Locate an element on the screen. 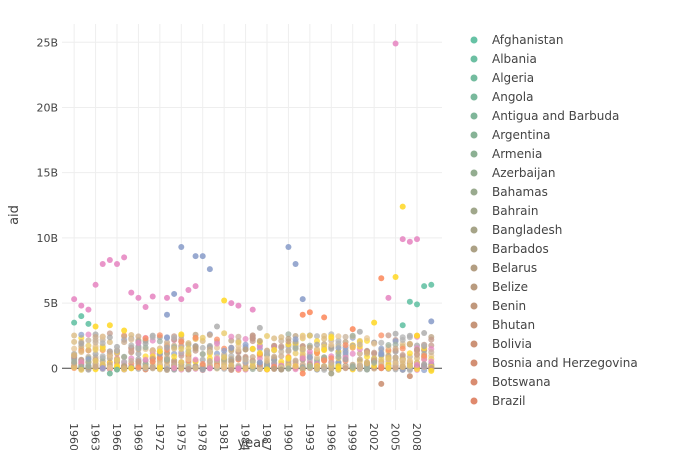  legend-item: Azerbaijan is located at coordinates (513, 173).